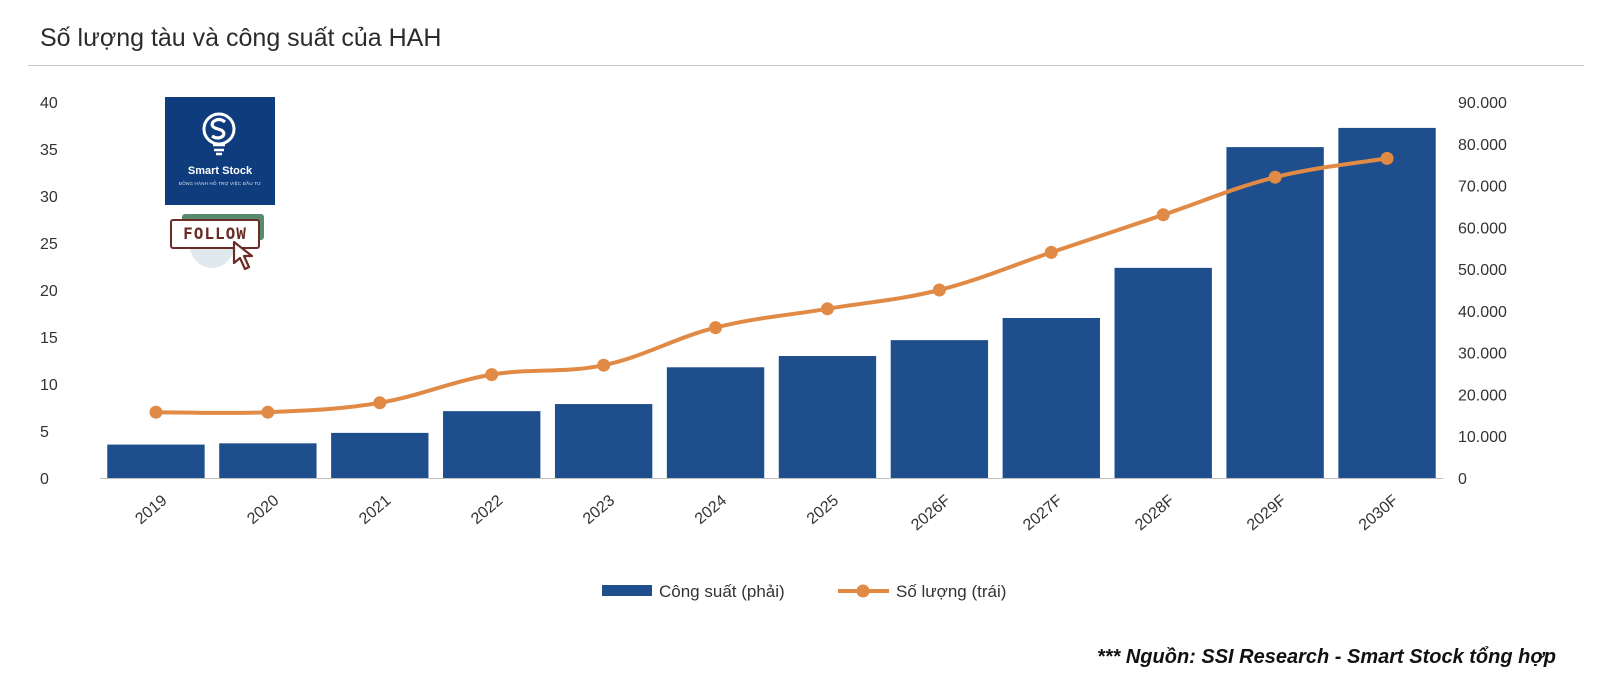  Describe the element at coordinates (151, 510) in the screenshot. I see `x-axis-tick-label: 2019` at that location.